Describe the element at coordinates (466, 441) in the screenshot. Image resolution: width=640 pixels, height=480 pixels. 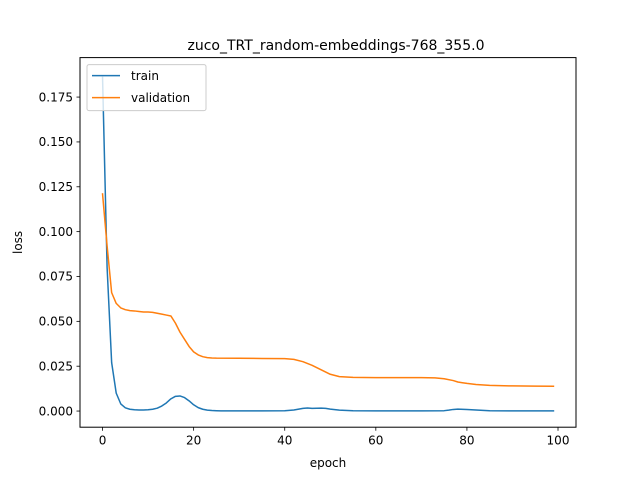
I see `x-tick-label: 80` at that location.